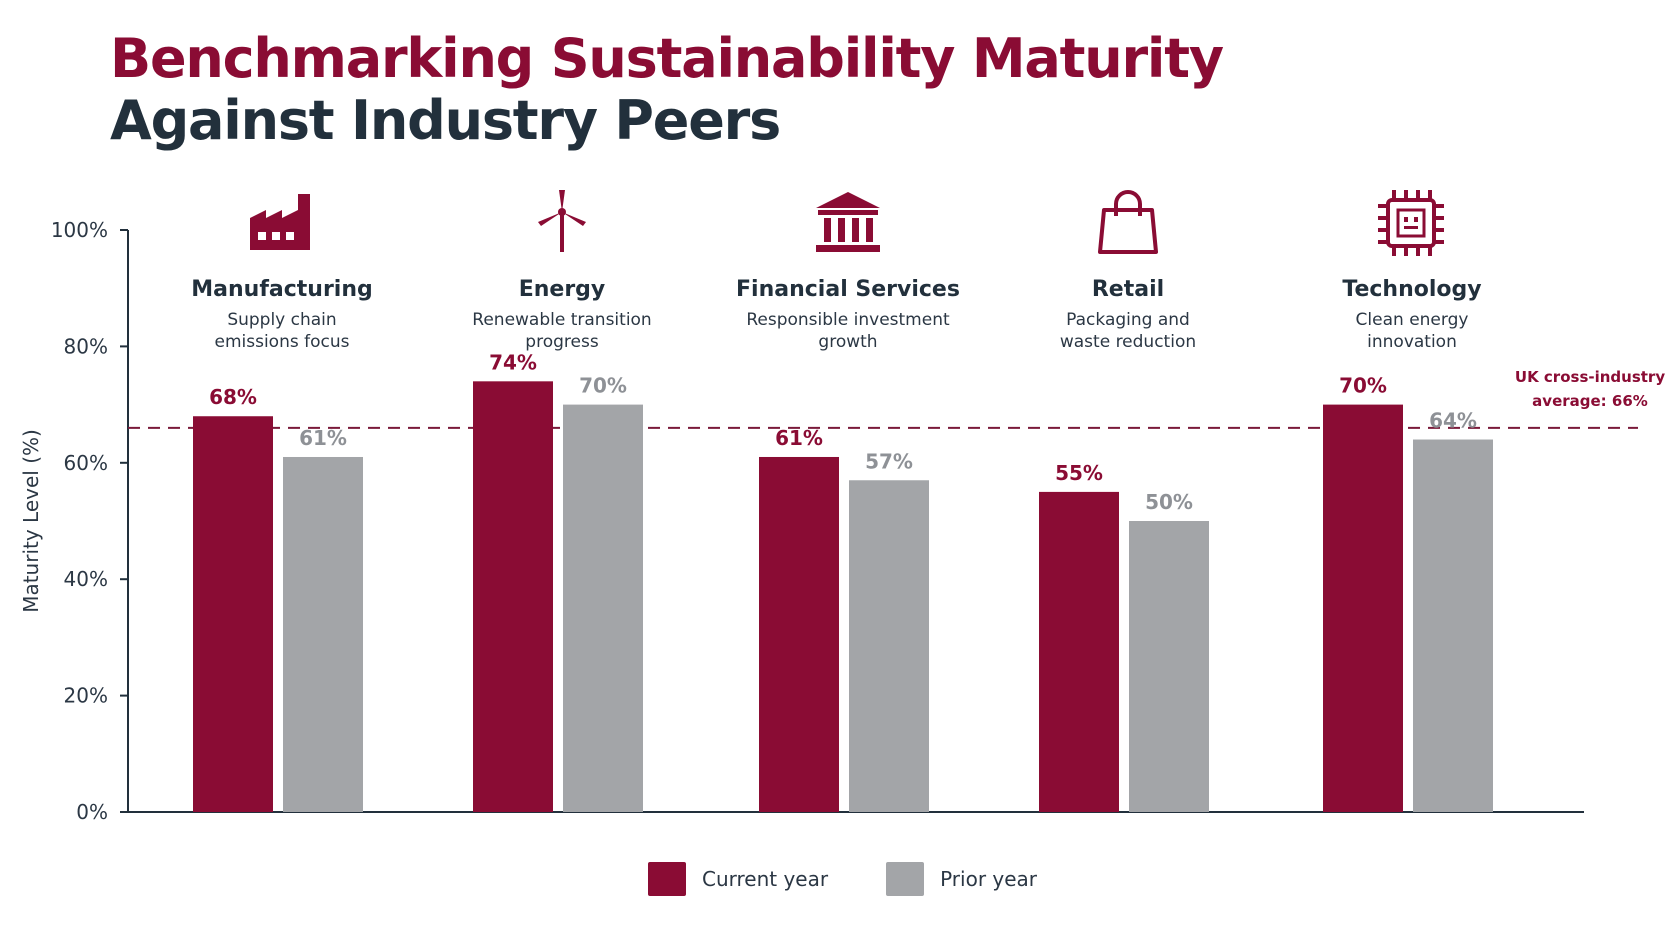 Image resolution: width=1672 pixels, height=941 pixels. Describe the element at coordinates (1079, 473) in the screenshot. I see `data-label-current-year: 55%` at that location.